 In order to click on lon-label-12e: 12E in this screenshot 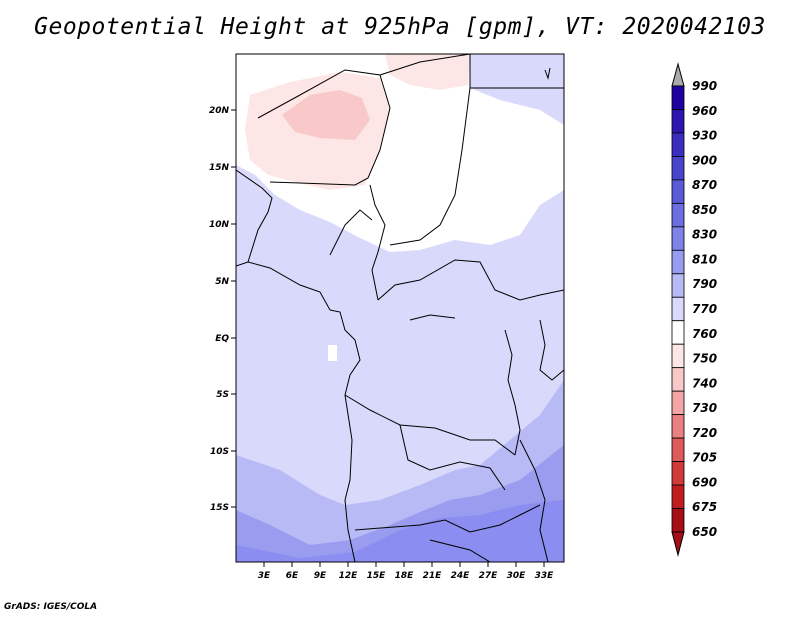, I will do `click(349, 576)`.